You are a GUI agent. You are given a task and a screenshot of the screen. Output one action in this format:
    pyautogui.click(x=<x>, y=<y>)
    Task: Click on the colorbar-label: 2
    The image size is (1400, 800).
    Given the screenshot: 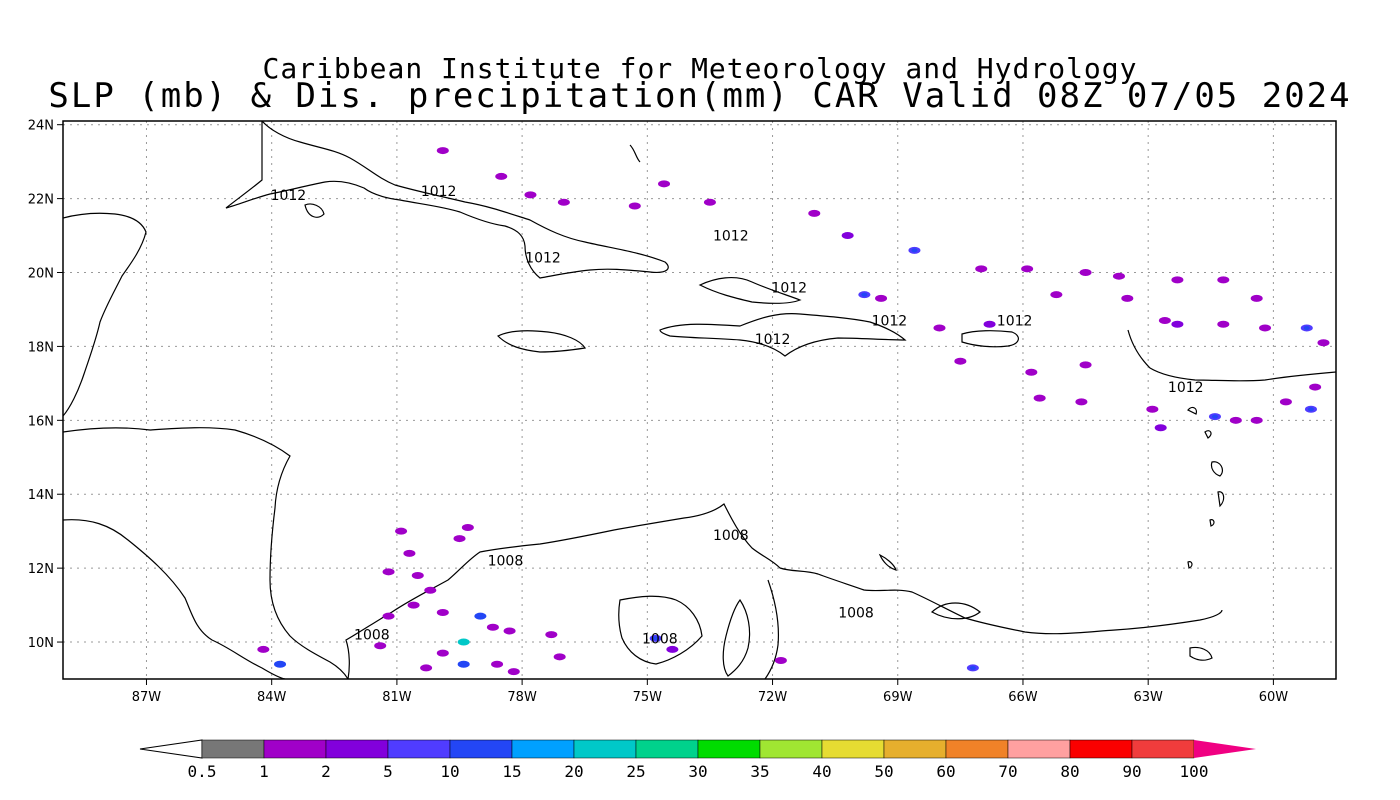 What is the action you would take?
    pyautogui.click(x=326, y=771)
    